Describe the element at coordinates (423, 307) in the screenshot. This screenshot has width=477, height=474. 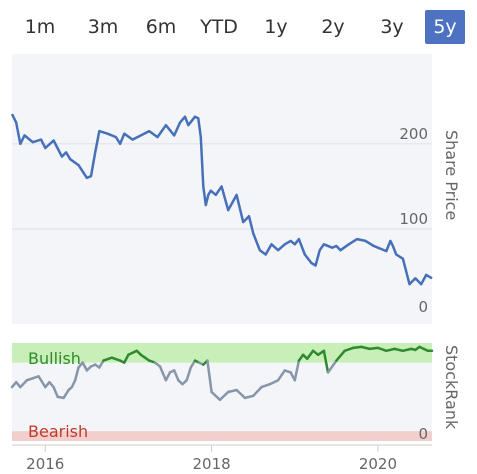
I see `price-y-tick-label: 0` at that location.